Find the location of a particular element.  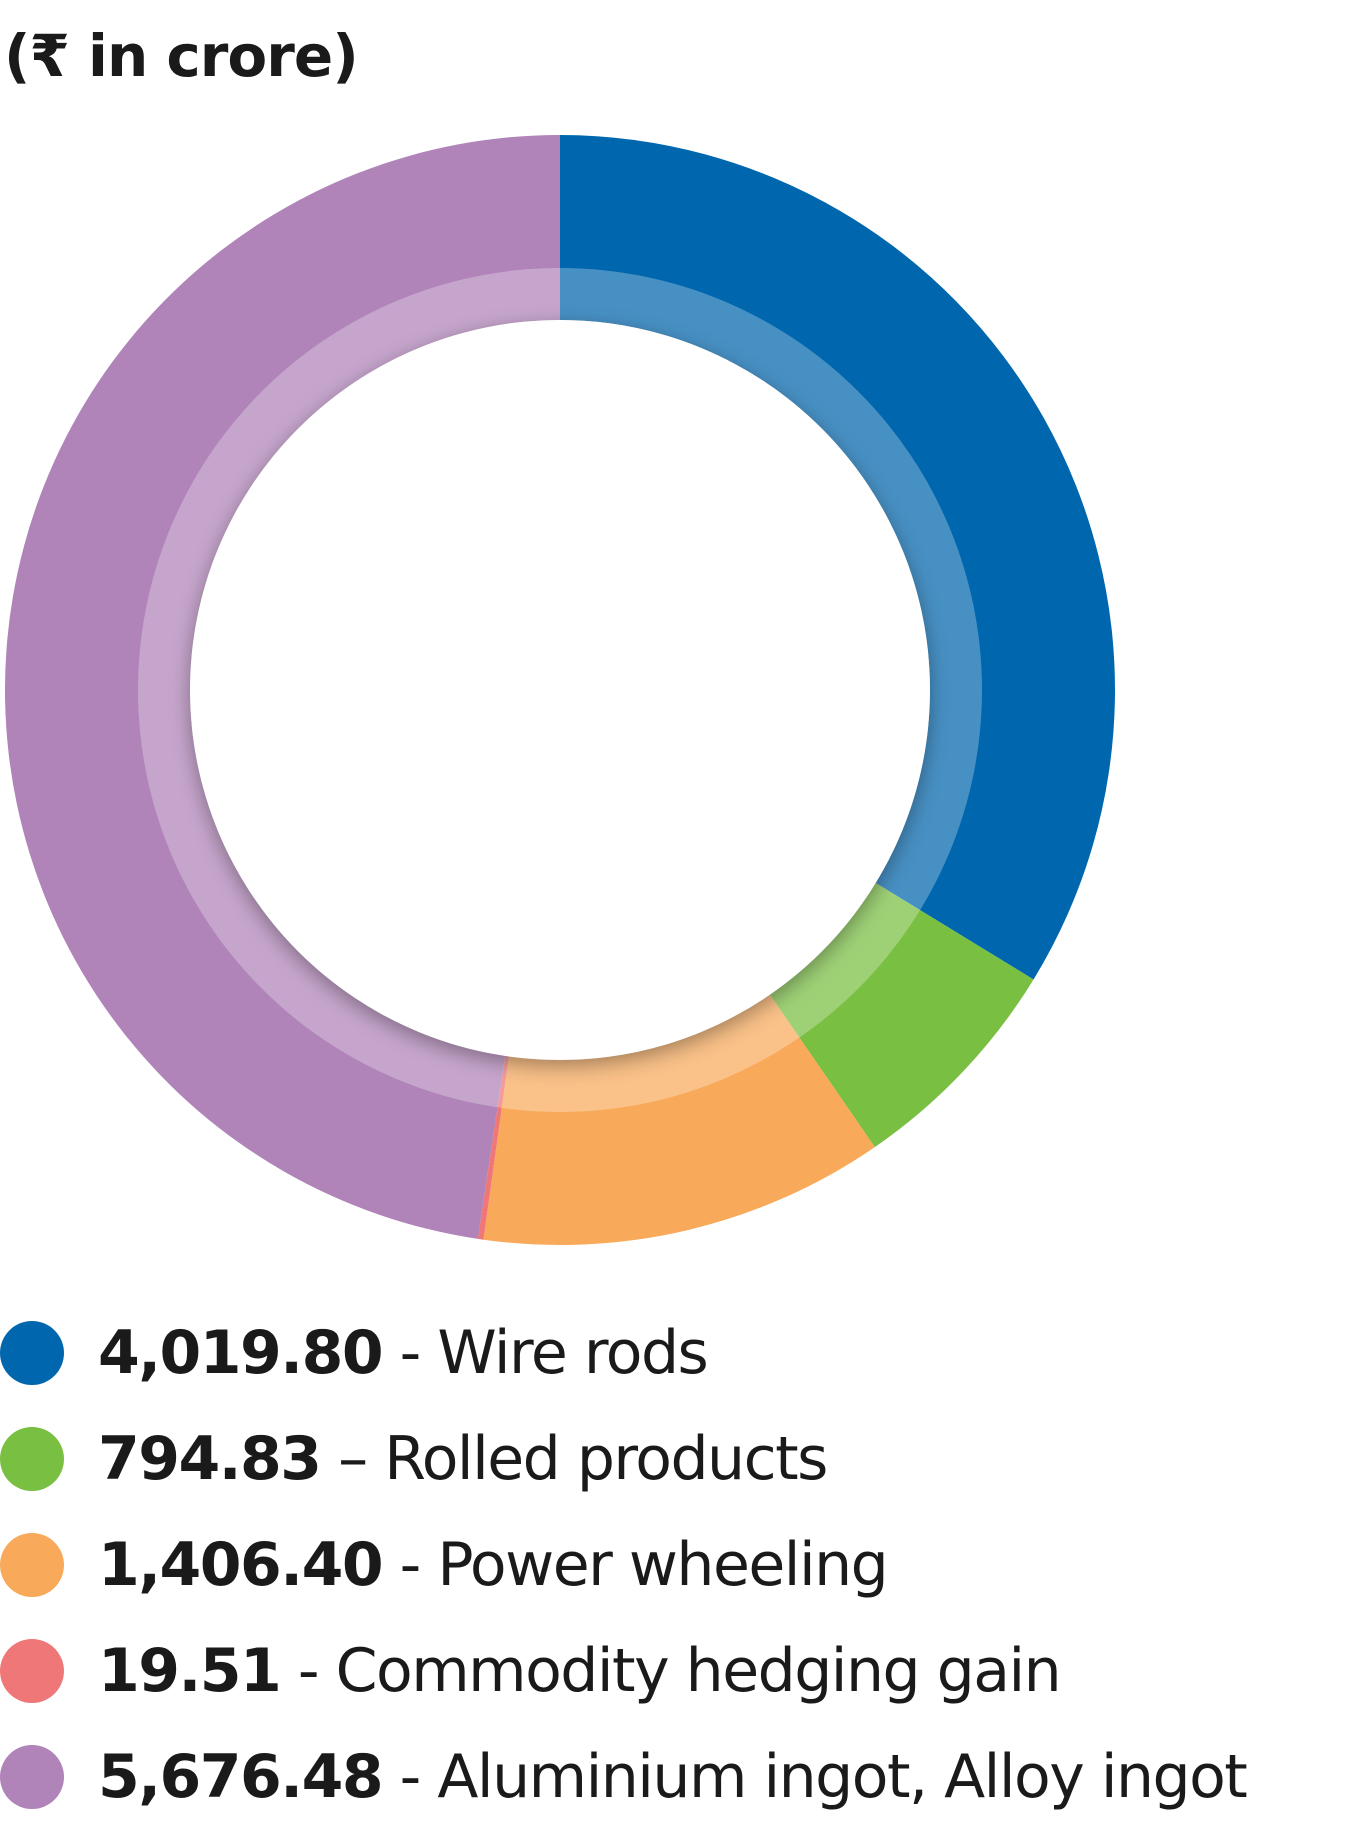

legend-label: Power wheeling is located at coordinates (662, 1565).